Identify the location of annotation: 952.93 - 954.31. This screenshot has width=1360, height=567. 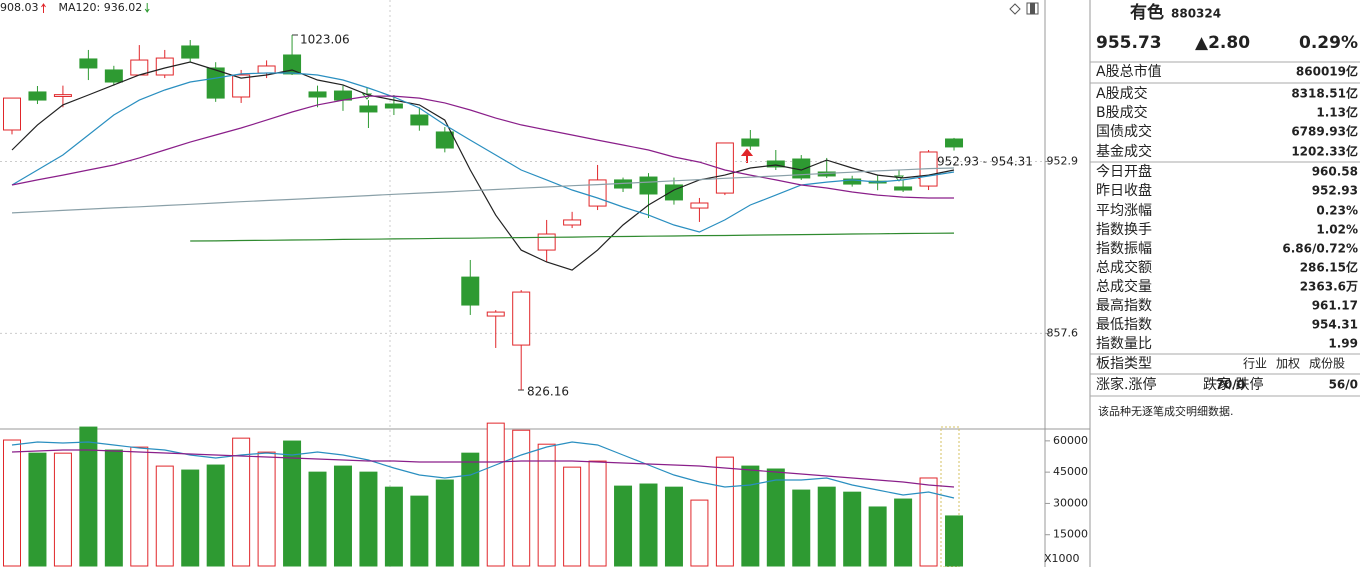
(985, 162).